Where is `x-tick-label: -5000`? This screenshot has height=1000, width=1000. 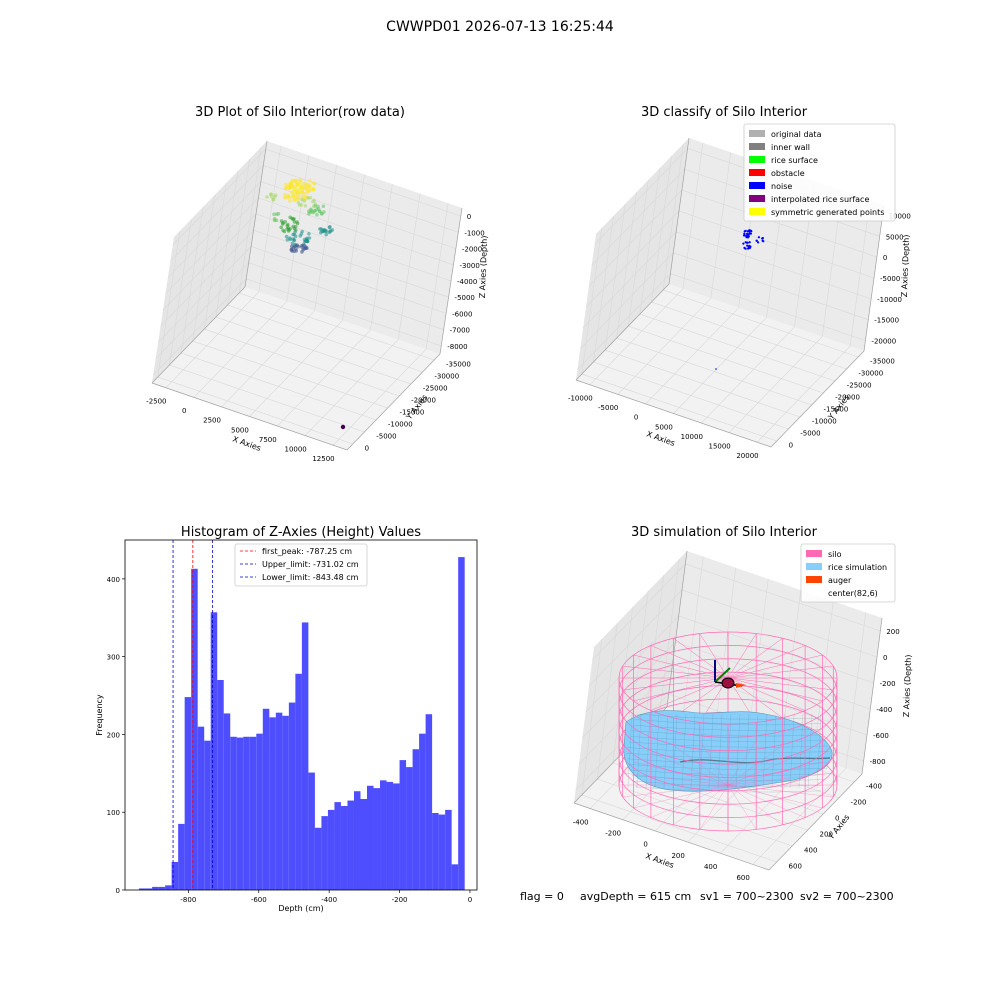
x-tick-label: -5000 is located at coordinates (608, 408).